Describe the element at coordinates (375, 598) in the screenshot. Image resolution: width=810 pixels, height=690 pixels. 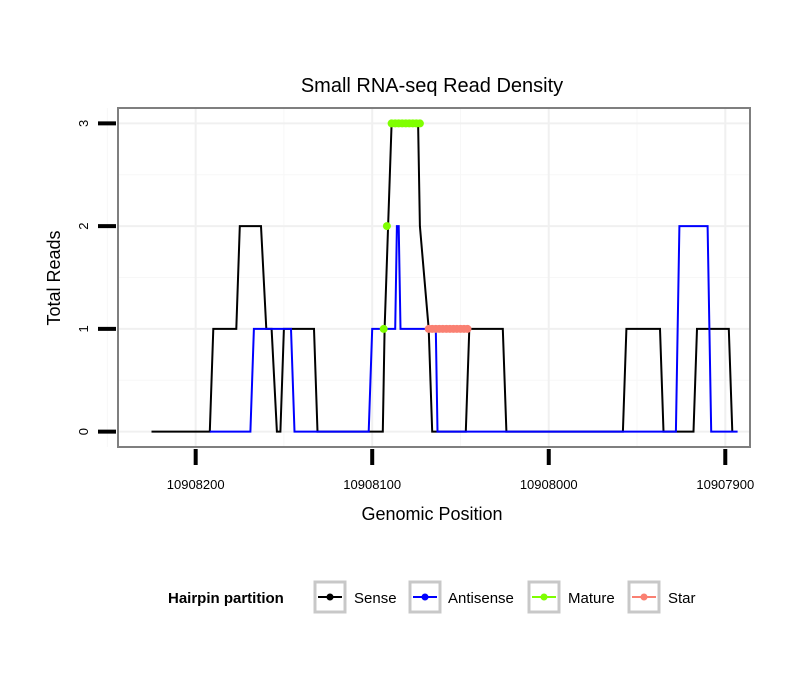
I see `legend-label-sense: Sense` at that location.